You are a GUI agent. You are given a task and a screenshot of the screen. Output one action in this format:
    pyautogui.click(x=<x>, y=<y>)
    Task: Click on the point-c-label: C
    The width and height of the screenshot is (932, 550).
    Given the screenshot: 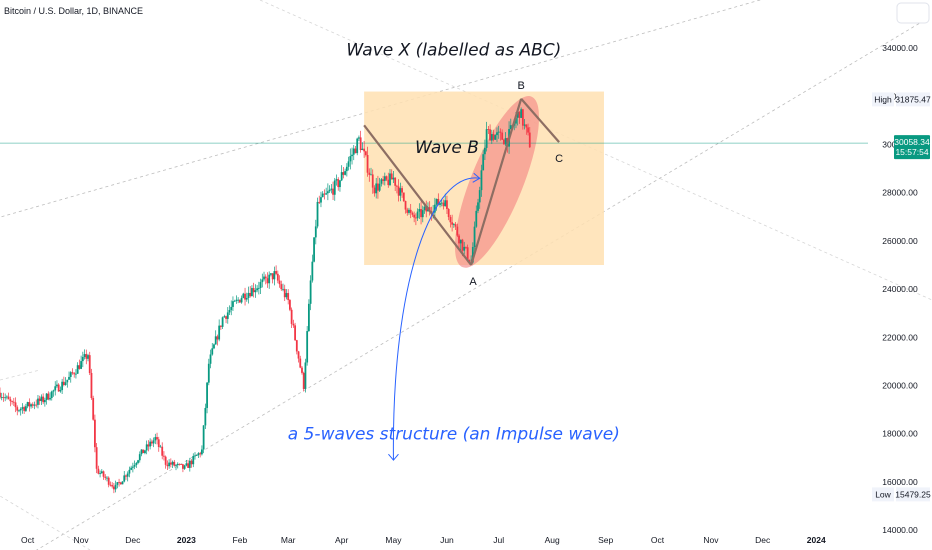 What is the action you would take?
    pyautogui.click(x=559, y=159)
    